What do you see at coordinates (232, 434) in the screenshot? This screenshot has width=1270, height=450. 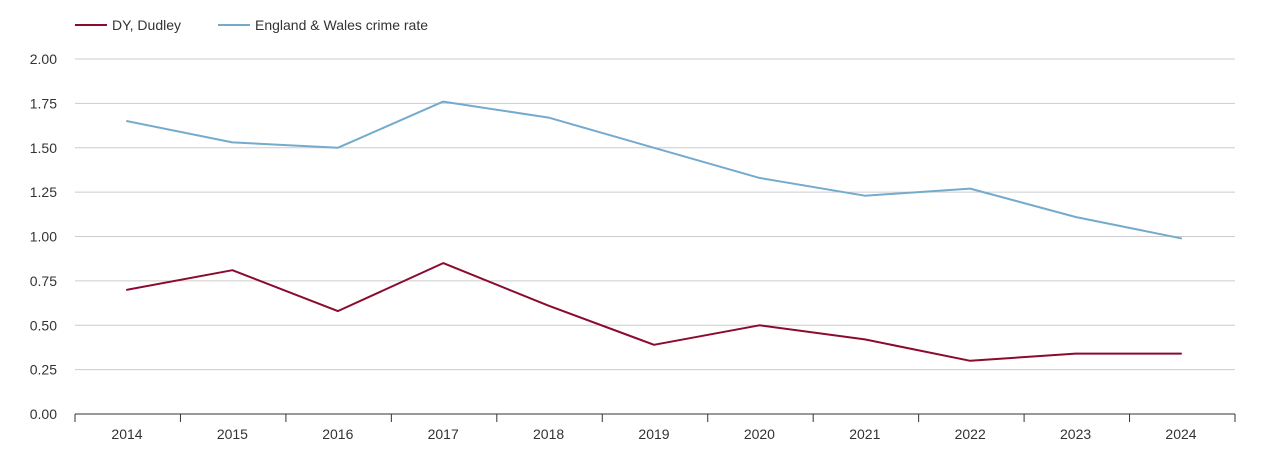 I see `x-tick-label: 2015` at bounding box center [232, 434].